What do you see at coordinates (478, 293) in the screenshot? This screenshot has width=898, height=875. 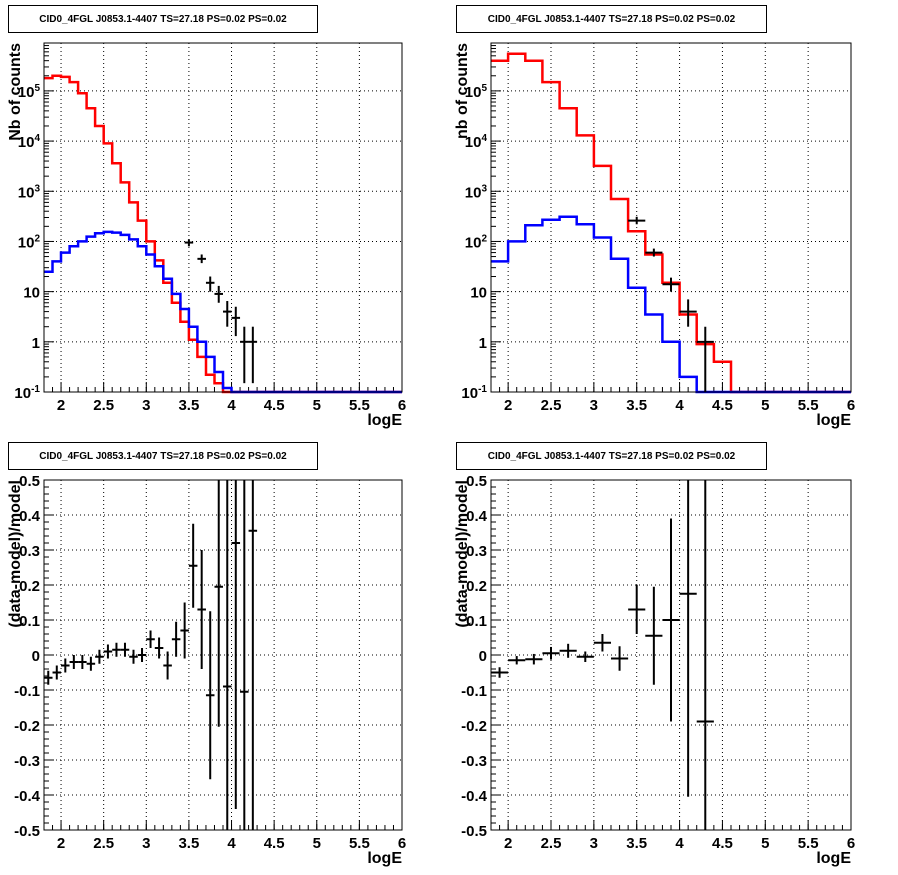 I see `y-tick-label: 10` at bounding box center [478, 293].